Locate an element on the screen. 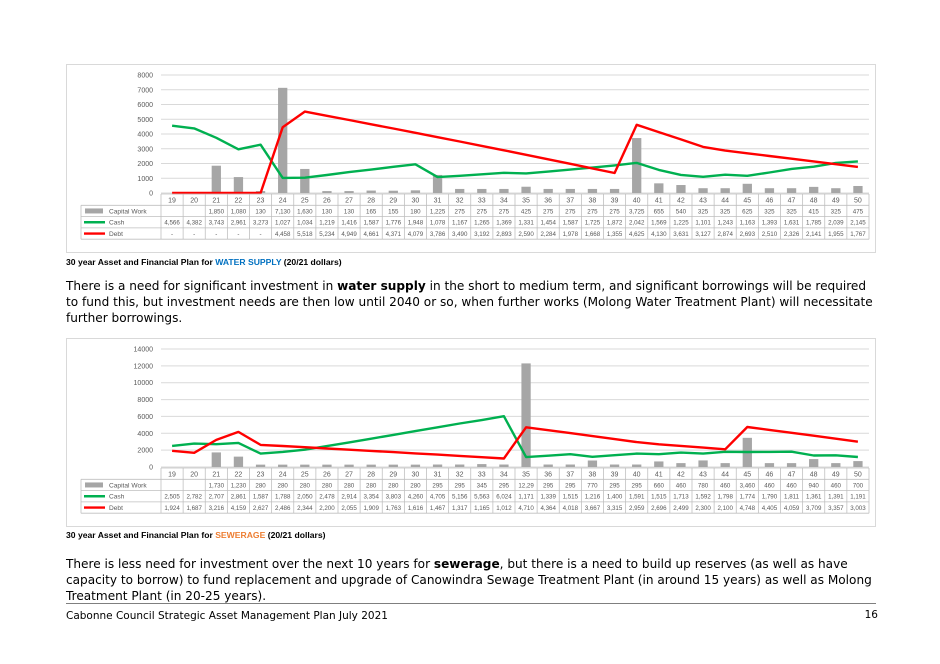 The image size is (940, 664). table-value: 2,707 is located at coordinates (217, 497).